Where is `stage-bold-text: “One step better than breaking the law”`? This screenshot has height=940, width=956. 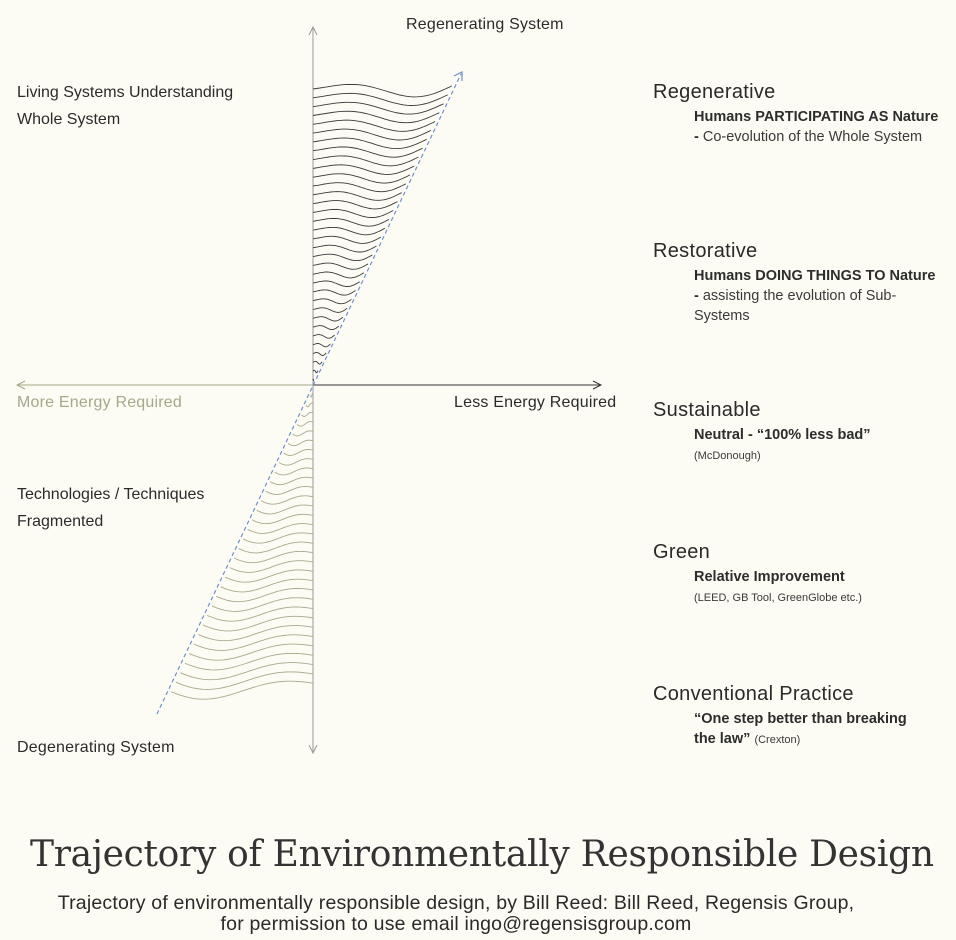 stage-bold-text: “One step better than breaking the law” is located at coordinates (800, 729).